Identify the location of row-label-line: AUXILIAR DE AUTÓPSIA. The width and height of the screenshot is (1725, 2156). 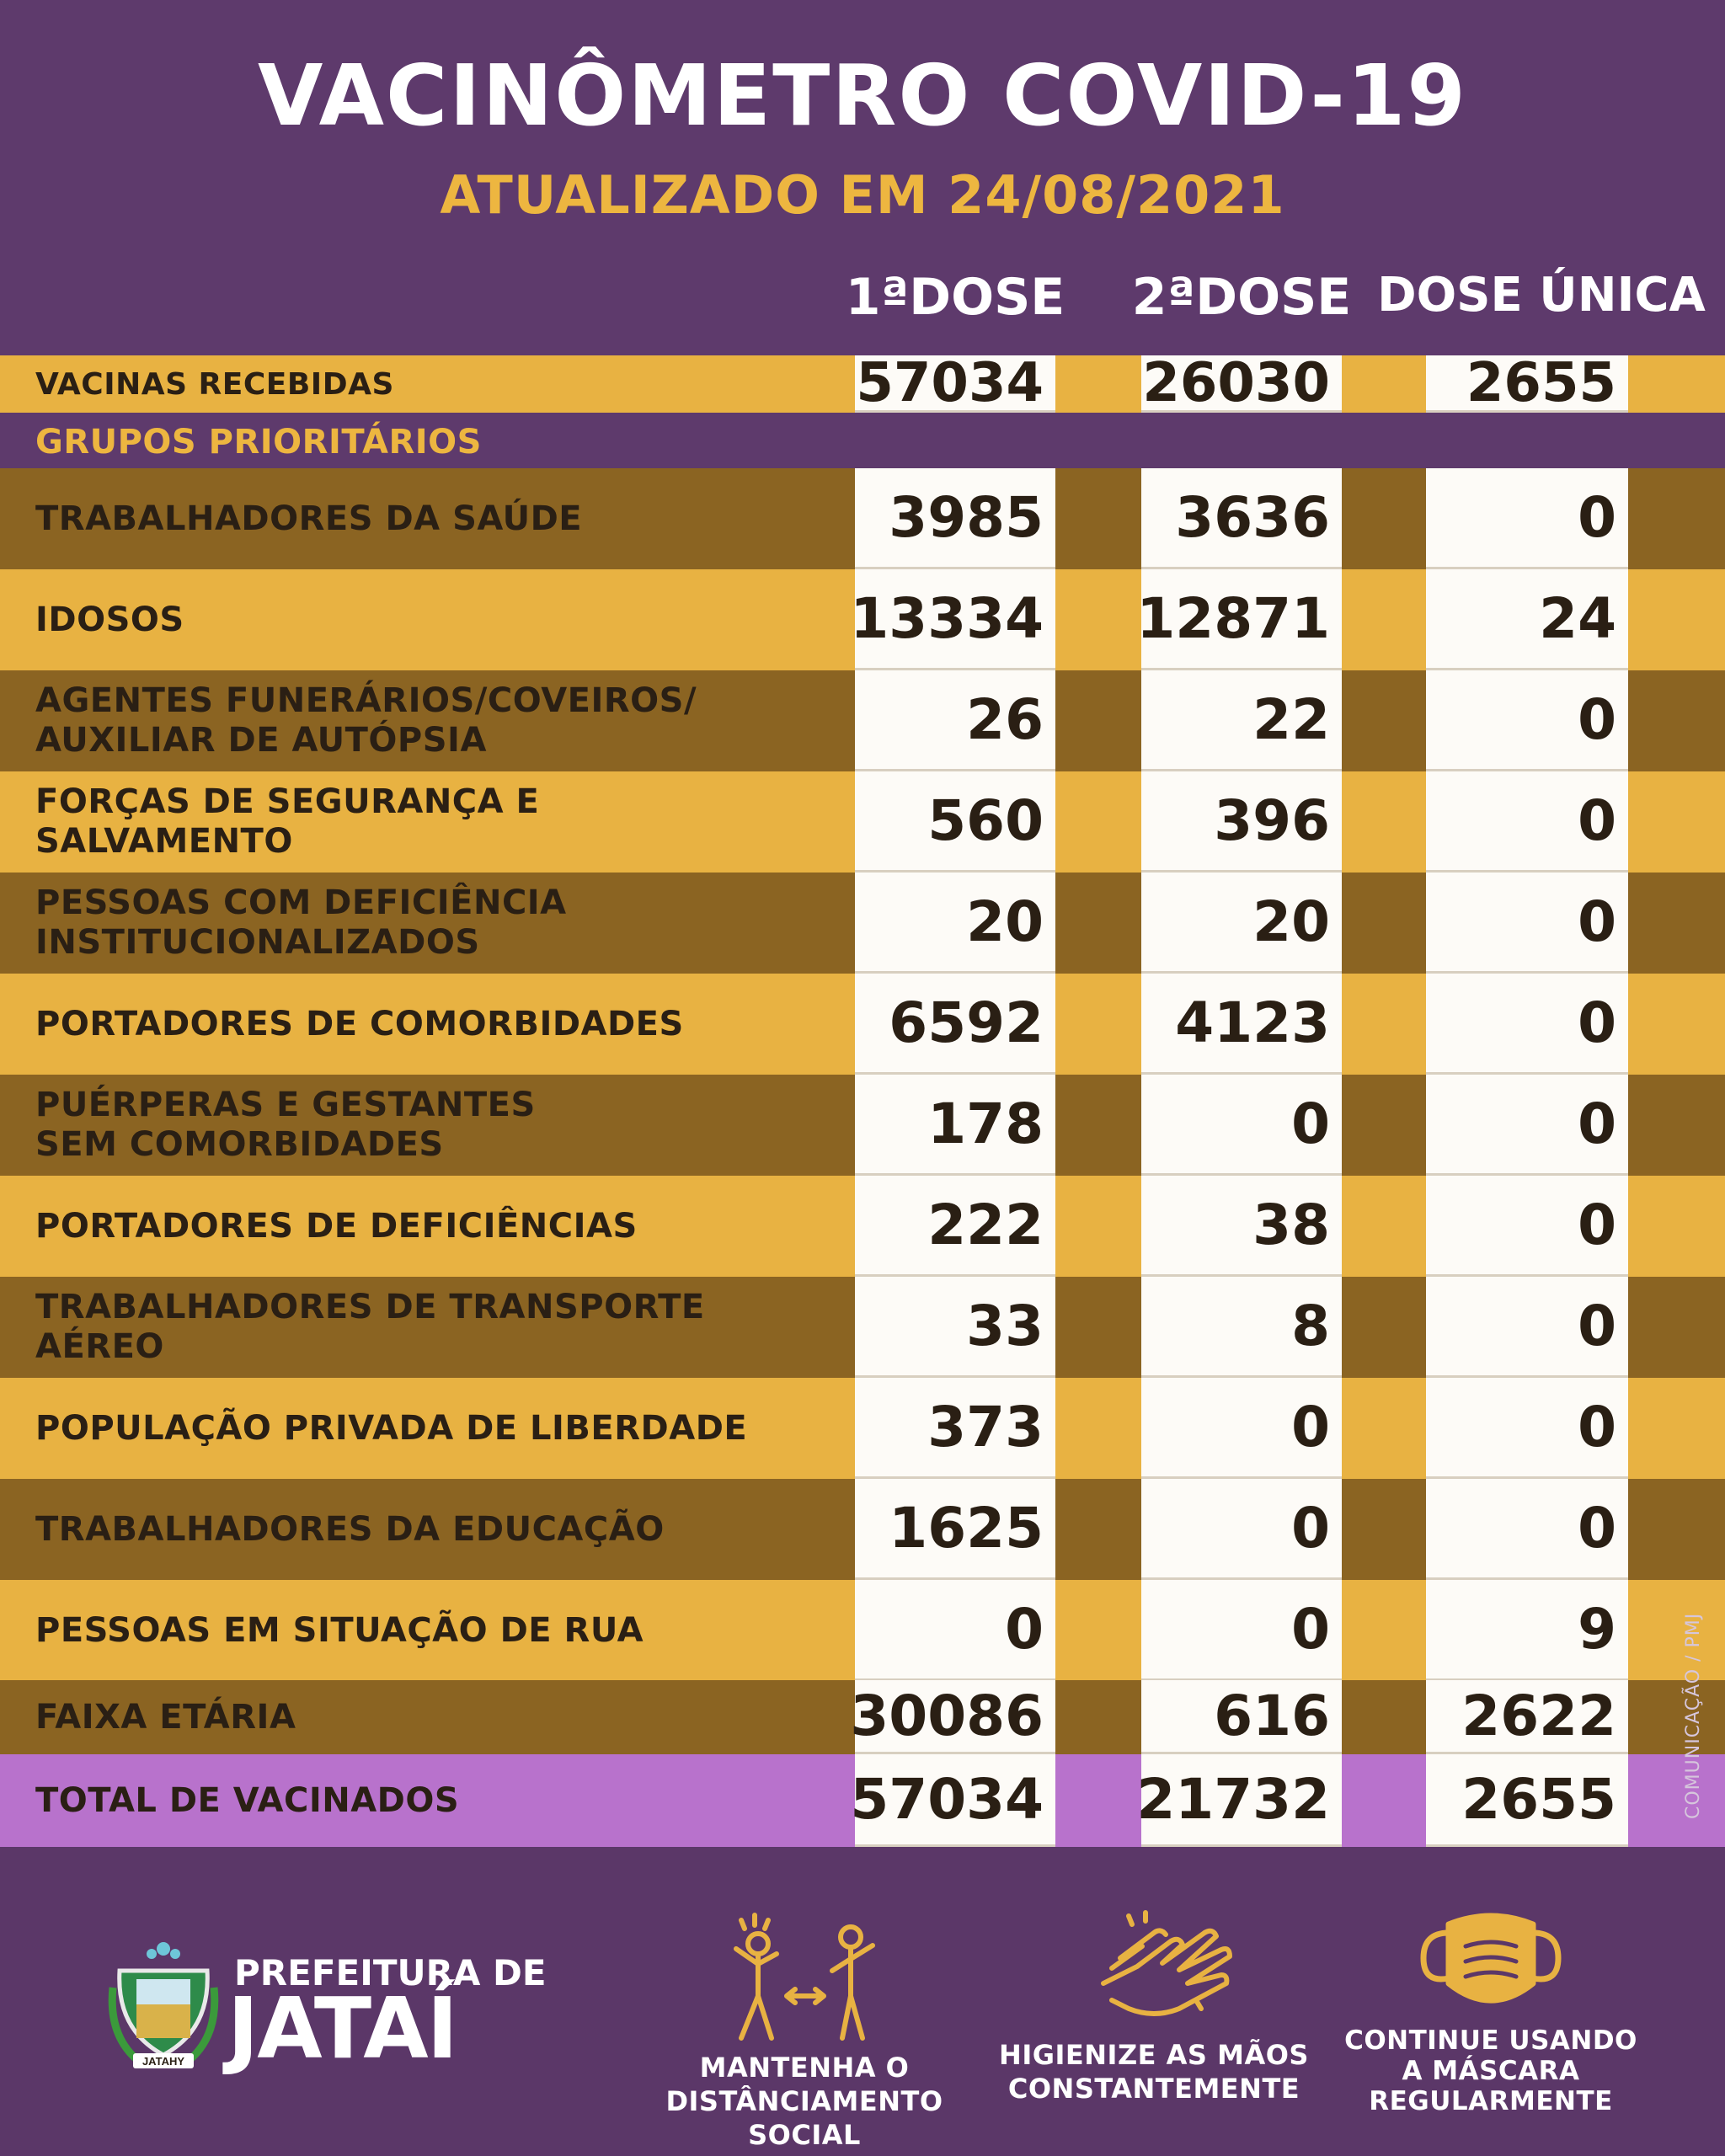
(261, 740).